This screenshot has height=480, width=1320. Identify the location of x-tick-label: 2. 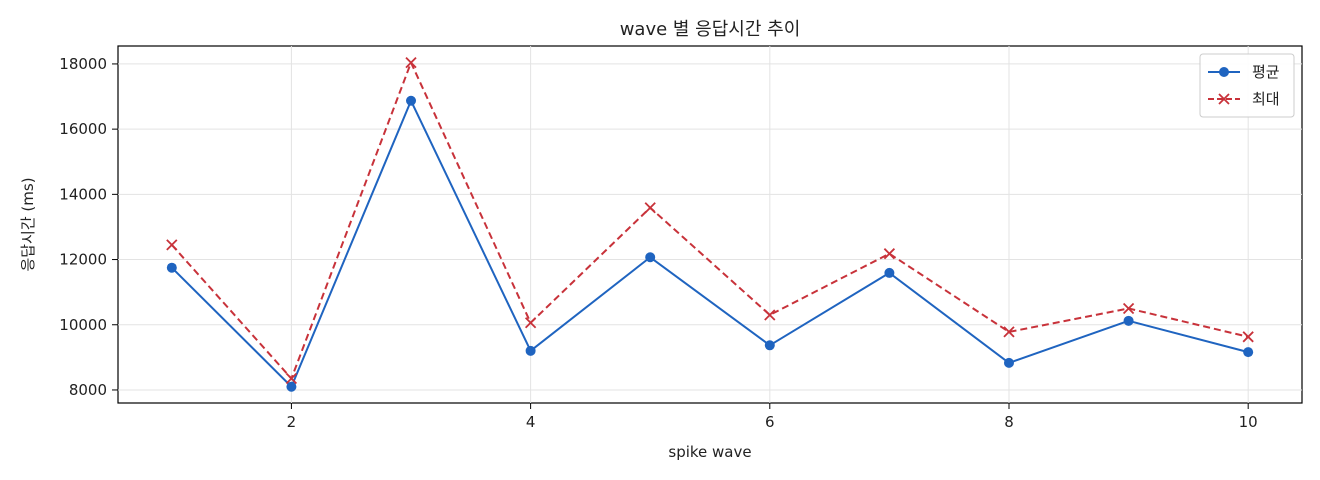
(292, 422).